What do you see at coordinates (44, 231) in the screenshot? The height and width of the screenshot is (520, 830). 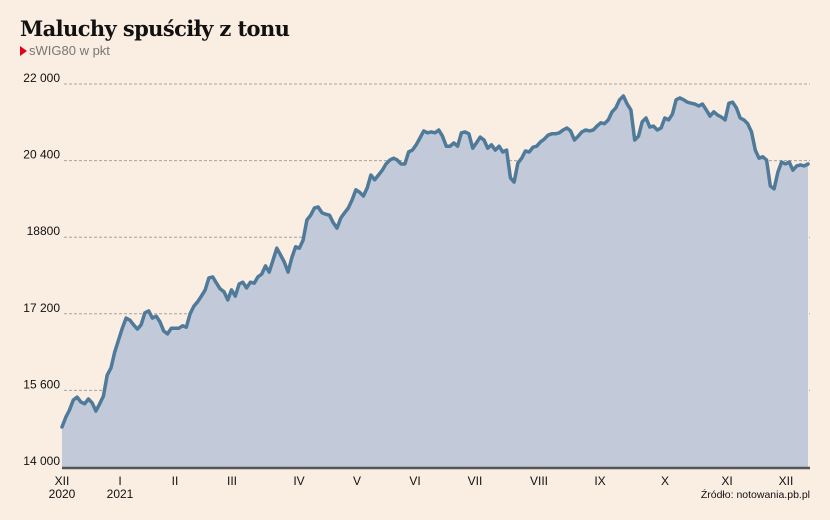 I see `y-tick-label: 18800` at bounding box center [44, 231].